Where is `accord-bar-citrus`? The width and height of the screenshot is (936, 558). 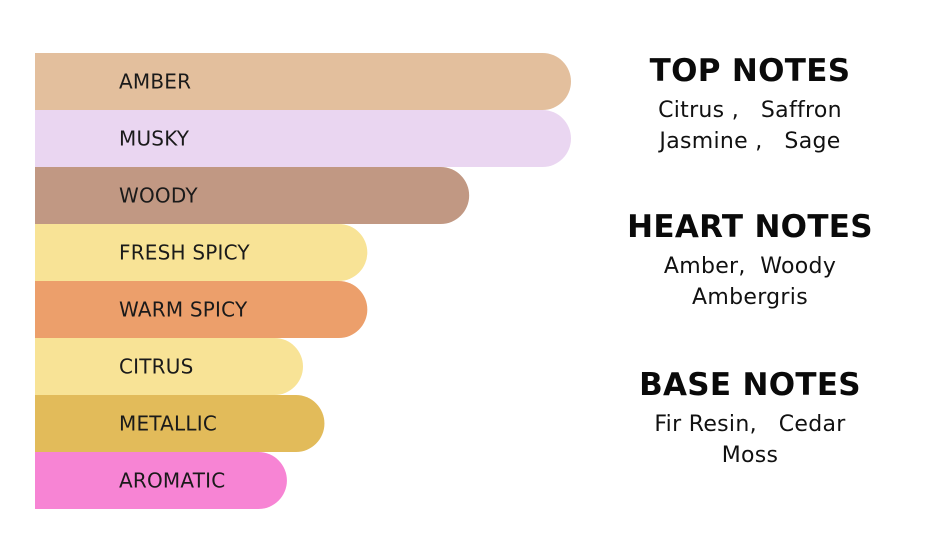 accord-bar-citrus is located at coordinates (169, 366).